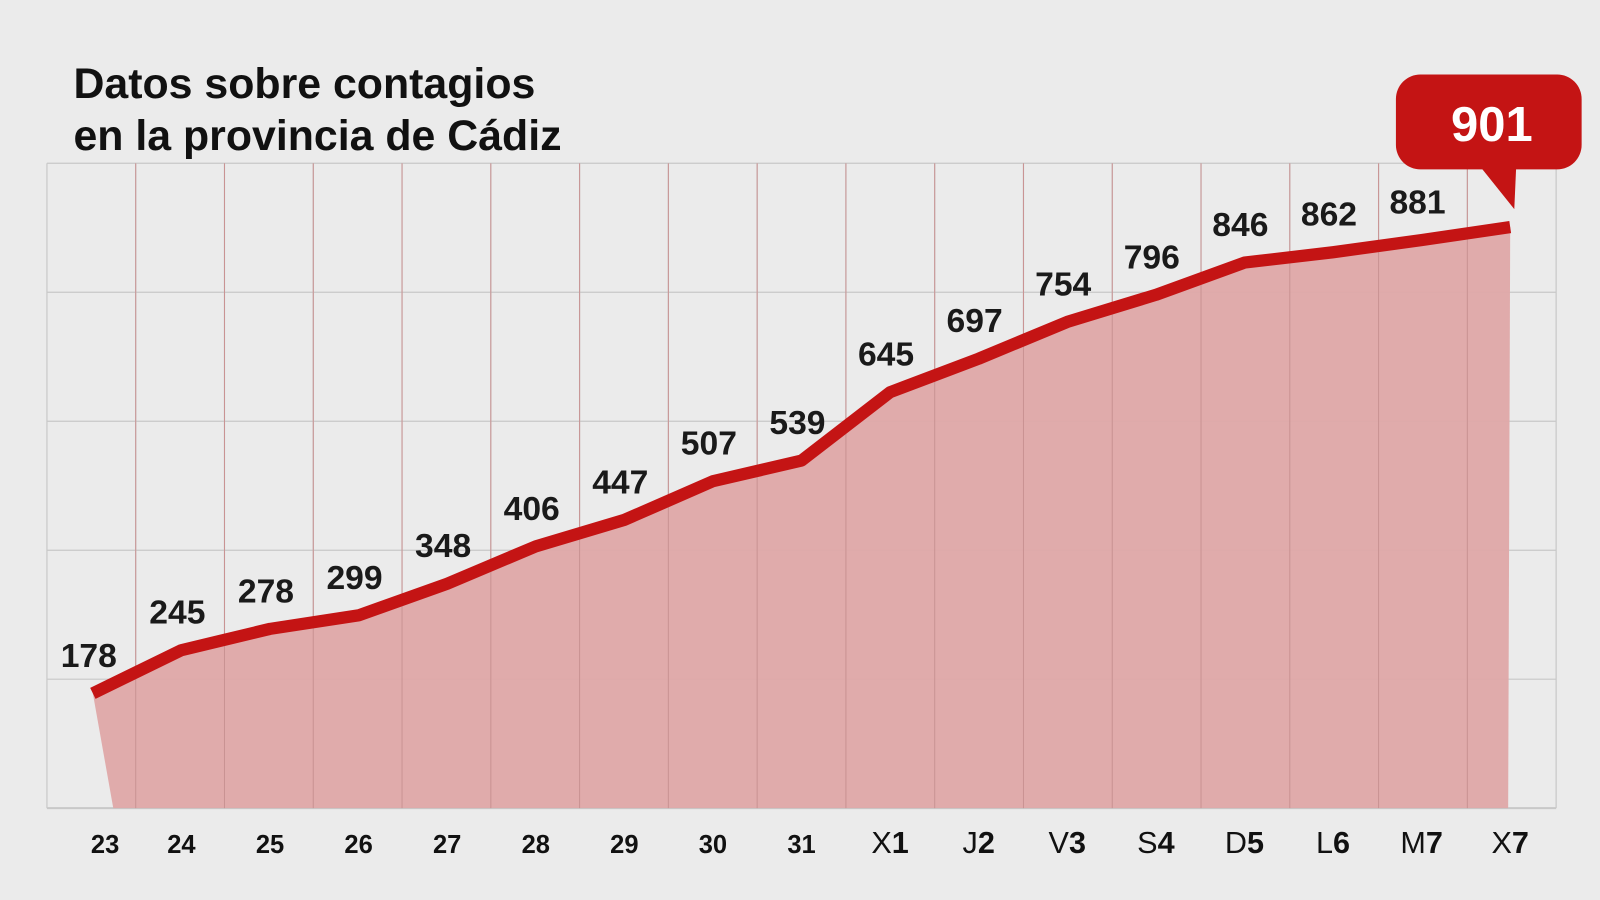 This screenshot has height=900, width=1600. I want to click on x-tick-label: 28, so click(536, 845).